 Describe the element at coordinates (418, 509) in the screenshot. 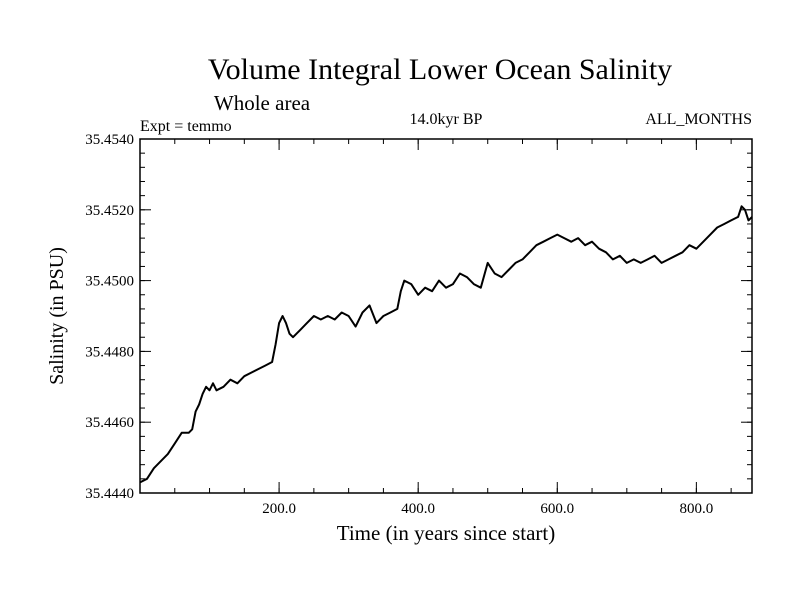

I see `x-tick-label: 400.0` at that location.